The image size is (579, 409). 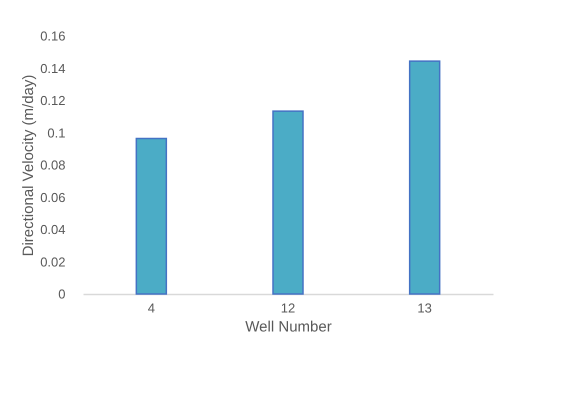 What do you see at coordinates (53, 262) in the screenshot?
I see `y-tick-label: 0.02` at bounding box center [53, 262].